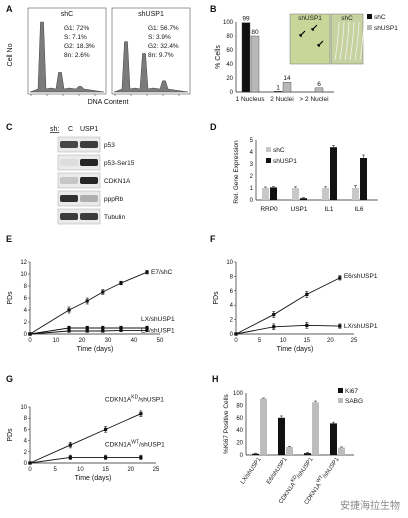  I want to click on y-tick-label: 12, so click(23, 263).